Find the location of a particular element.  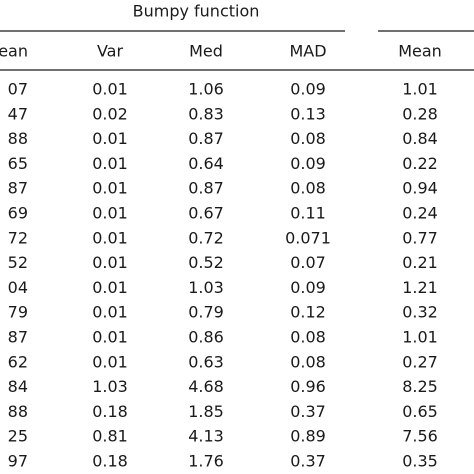

cell: 0.12 is located at coordinates (308, 312).